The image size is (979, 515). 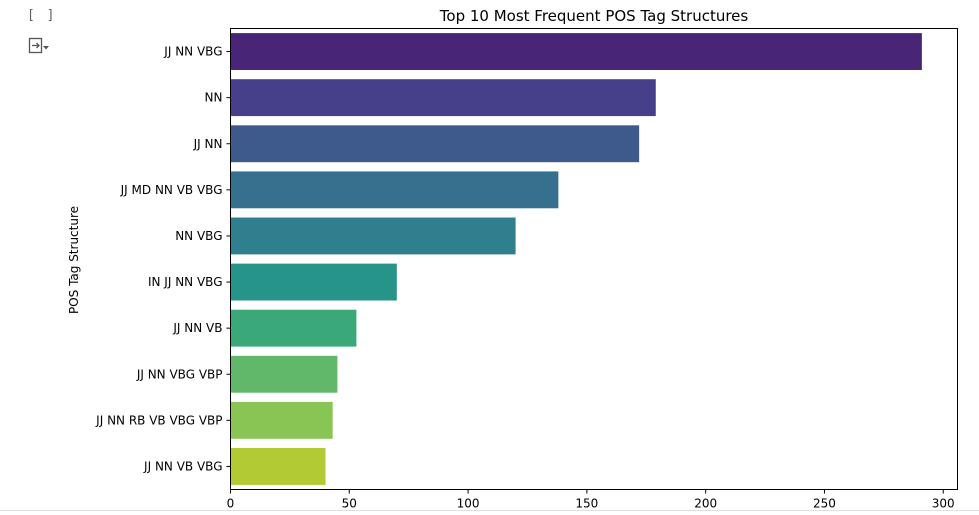 I want to click on x-tick-label: 250, so click(x=824, y=504).